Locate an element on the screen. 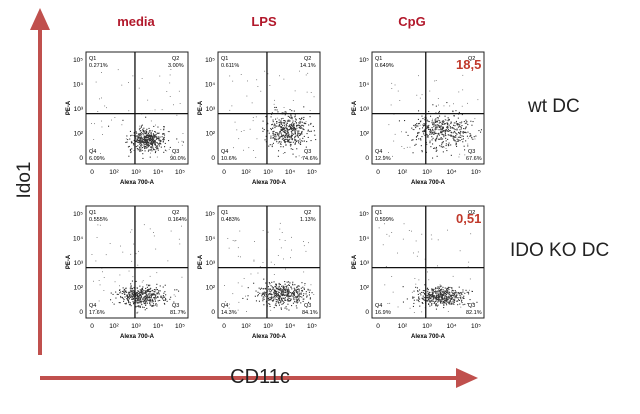 The width and height of the screenshot is (640, 414). q2-label: Q2 is located at coordinates (307, 213).